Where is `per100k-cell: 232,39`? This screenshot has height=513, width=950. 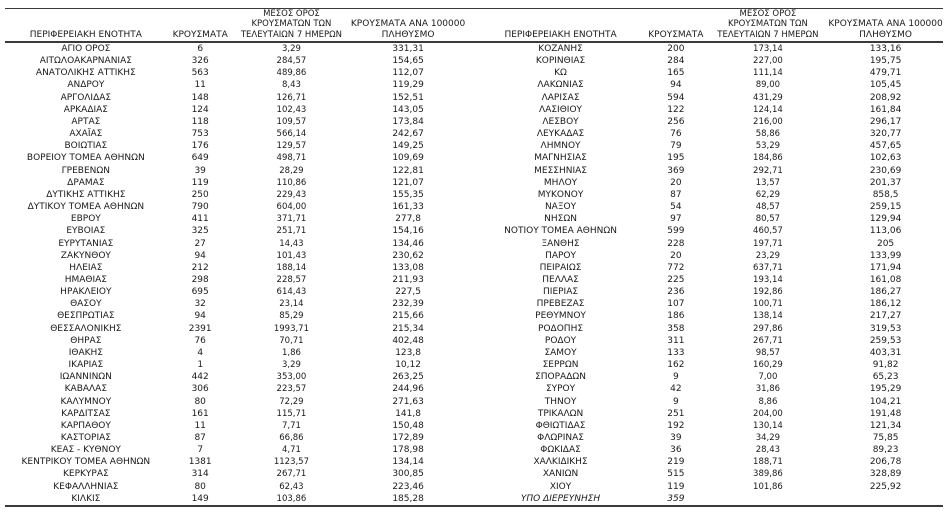
per100k-cell: 232,39 is located at coordinates (408, 304).